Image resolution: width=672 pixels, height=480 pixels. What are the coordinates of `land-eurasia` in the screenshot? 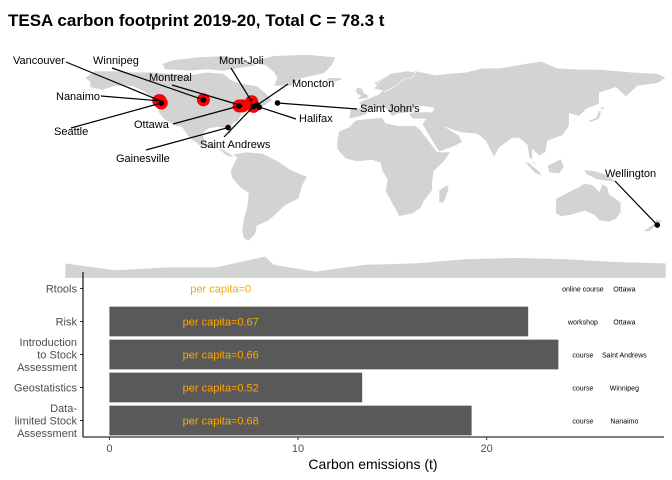 It's located at (507, 114).